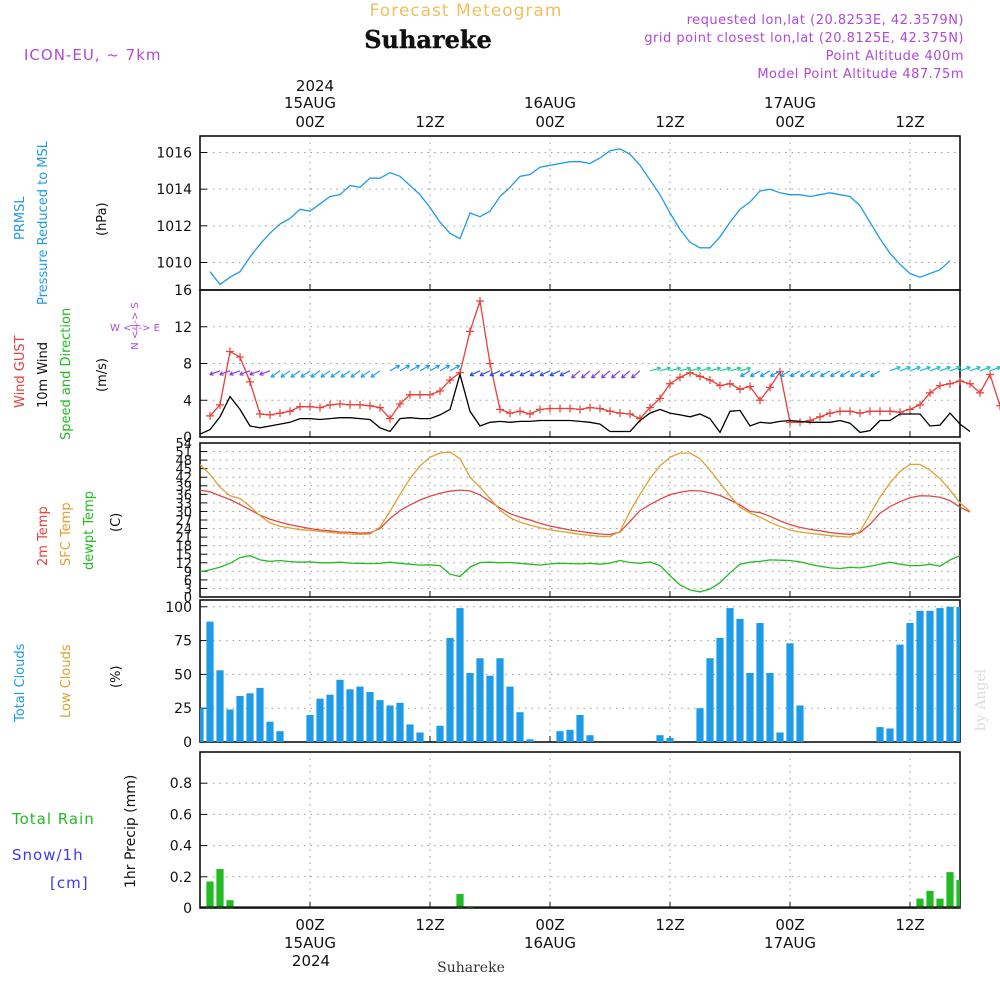 The width and height of the screenshot is (1000, 1000). Describe the element at coordinates (66, 534) in the screenshot. I see `temp-label-sfc: SFC Temp` at that location.